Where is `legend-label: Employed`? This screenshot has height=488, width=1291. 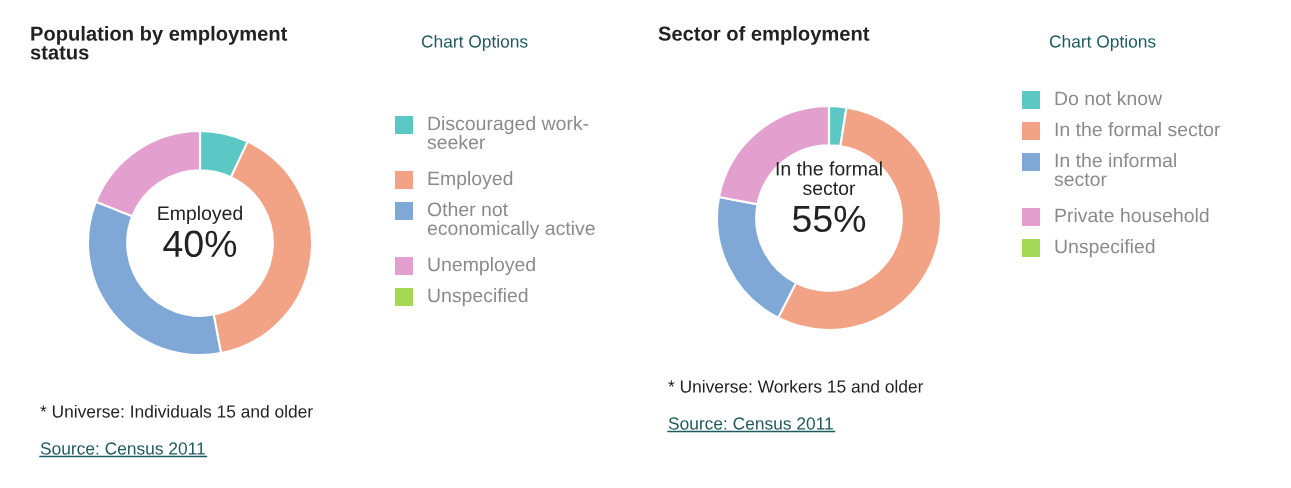
legend-label: Employed is located at coordinates (470, 180).